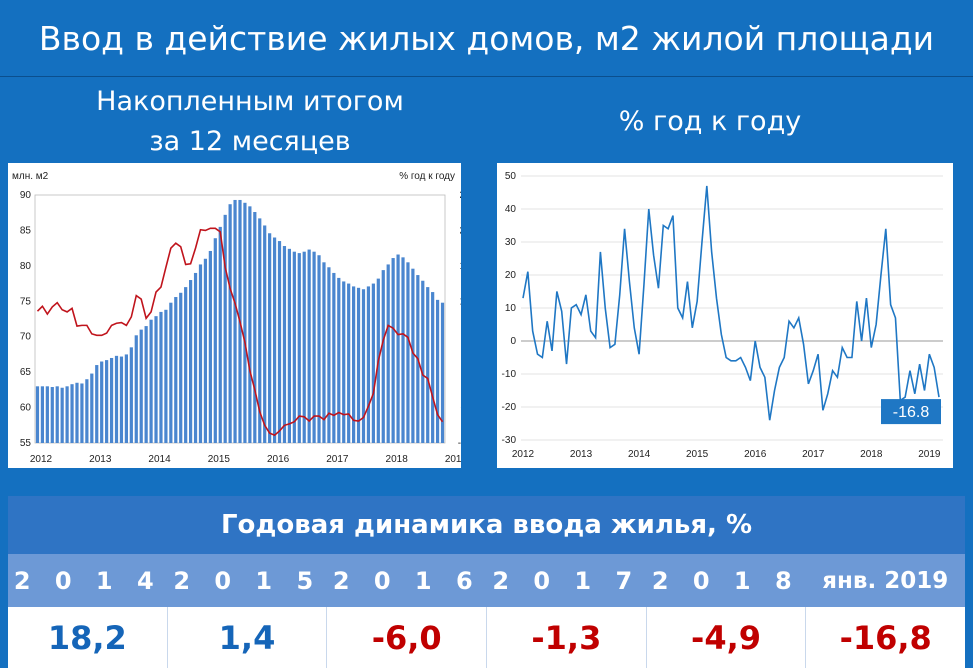 The height and width of the screenshot is (668, 973). What do you see at coordinates (250, 141) in the screenshot?
I see `left-subtitle-line2: за 12 месяцев` at bounding box center [250, 141].